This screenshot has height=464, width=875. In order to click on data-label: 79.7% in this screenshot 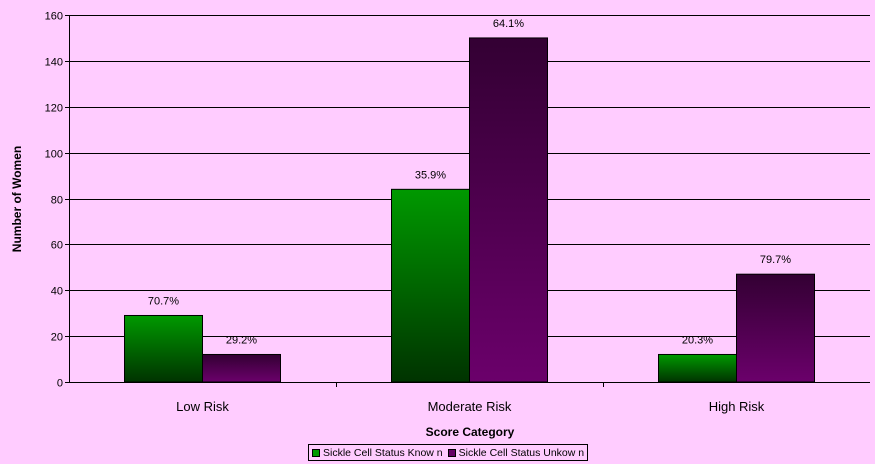, I will do `click(775, 260)`.